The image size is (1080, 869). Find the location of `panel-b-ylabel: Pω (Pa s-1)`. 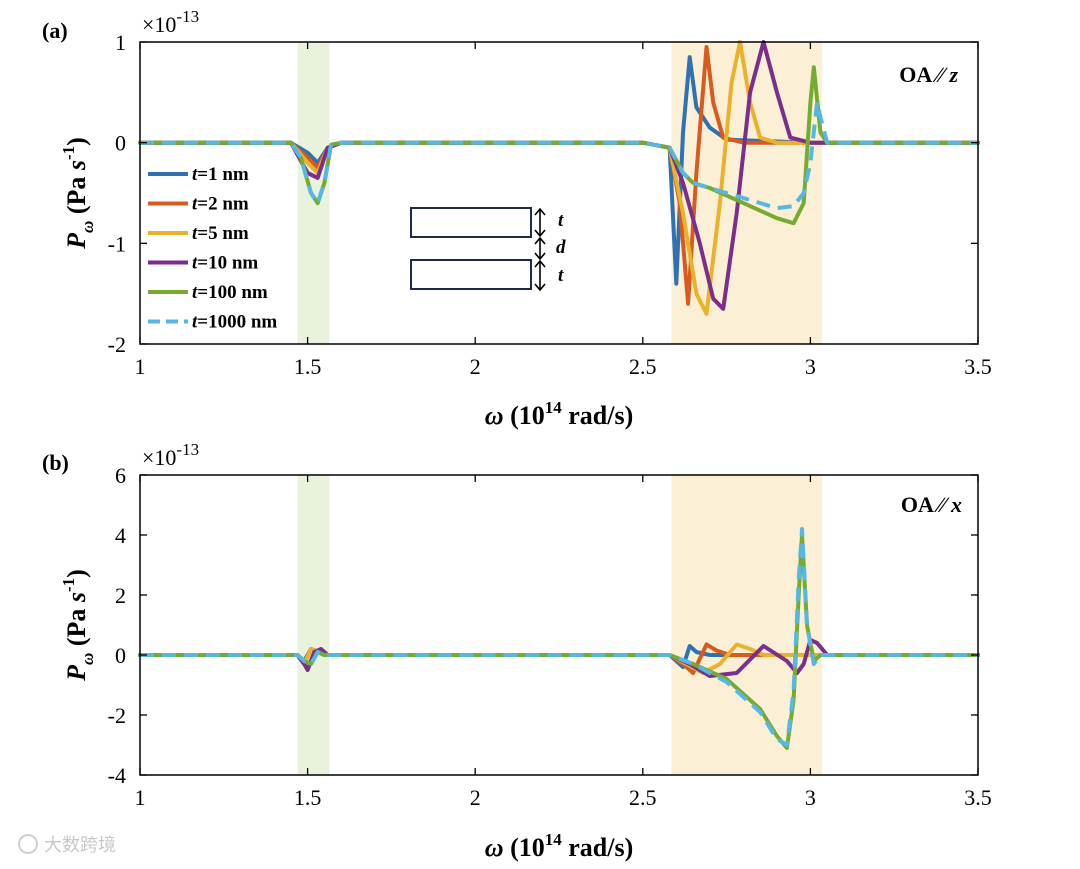

panel-b-ylabel: Pω (Pa s-1) is located at coordinates (78, 625).